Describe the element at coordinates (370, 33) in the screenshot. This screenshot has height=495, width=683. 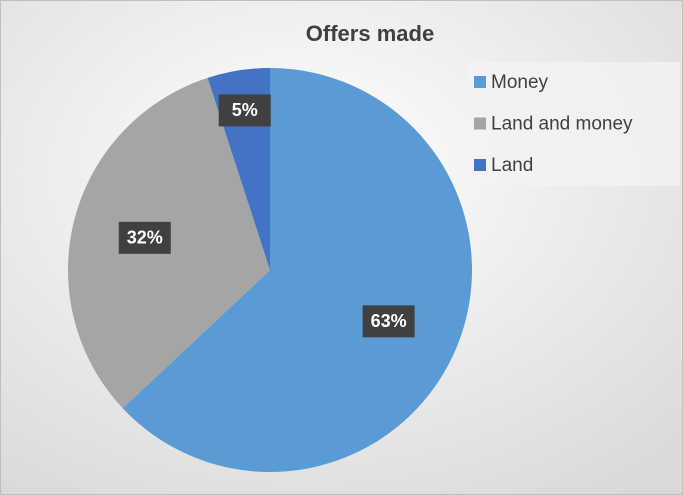
I see `chart-title: Offers made` at that location.